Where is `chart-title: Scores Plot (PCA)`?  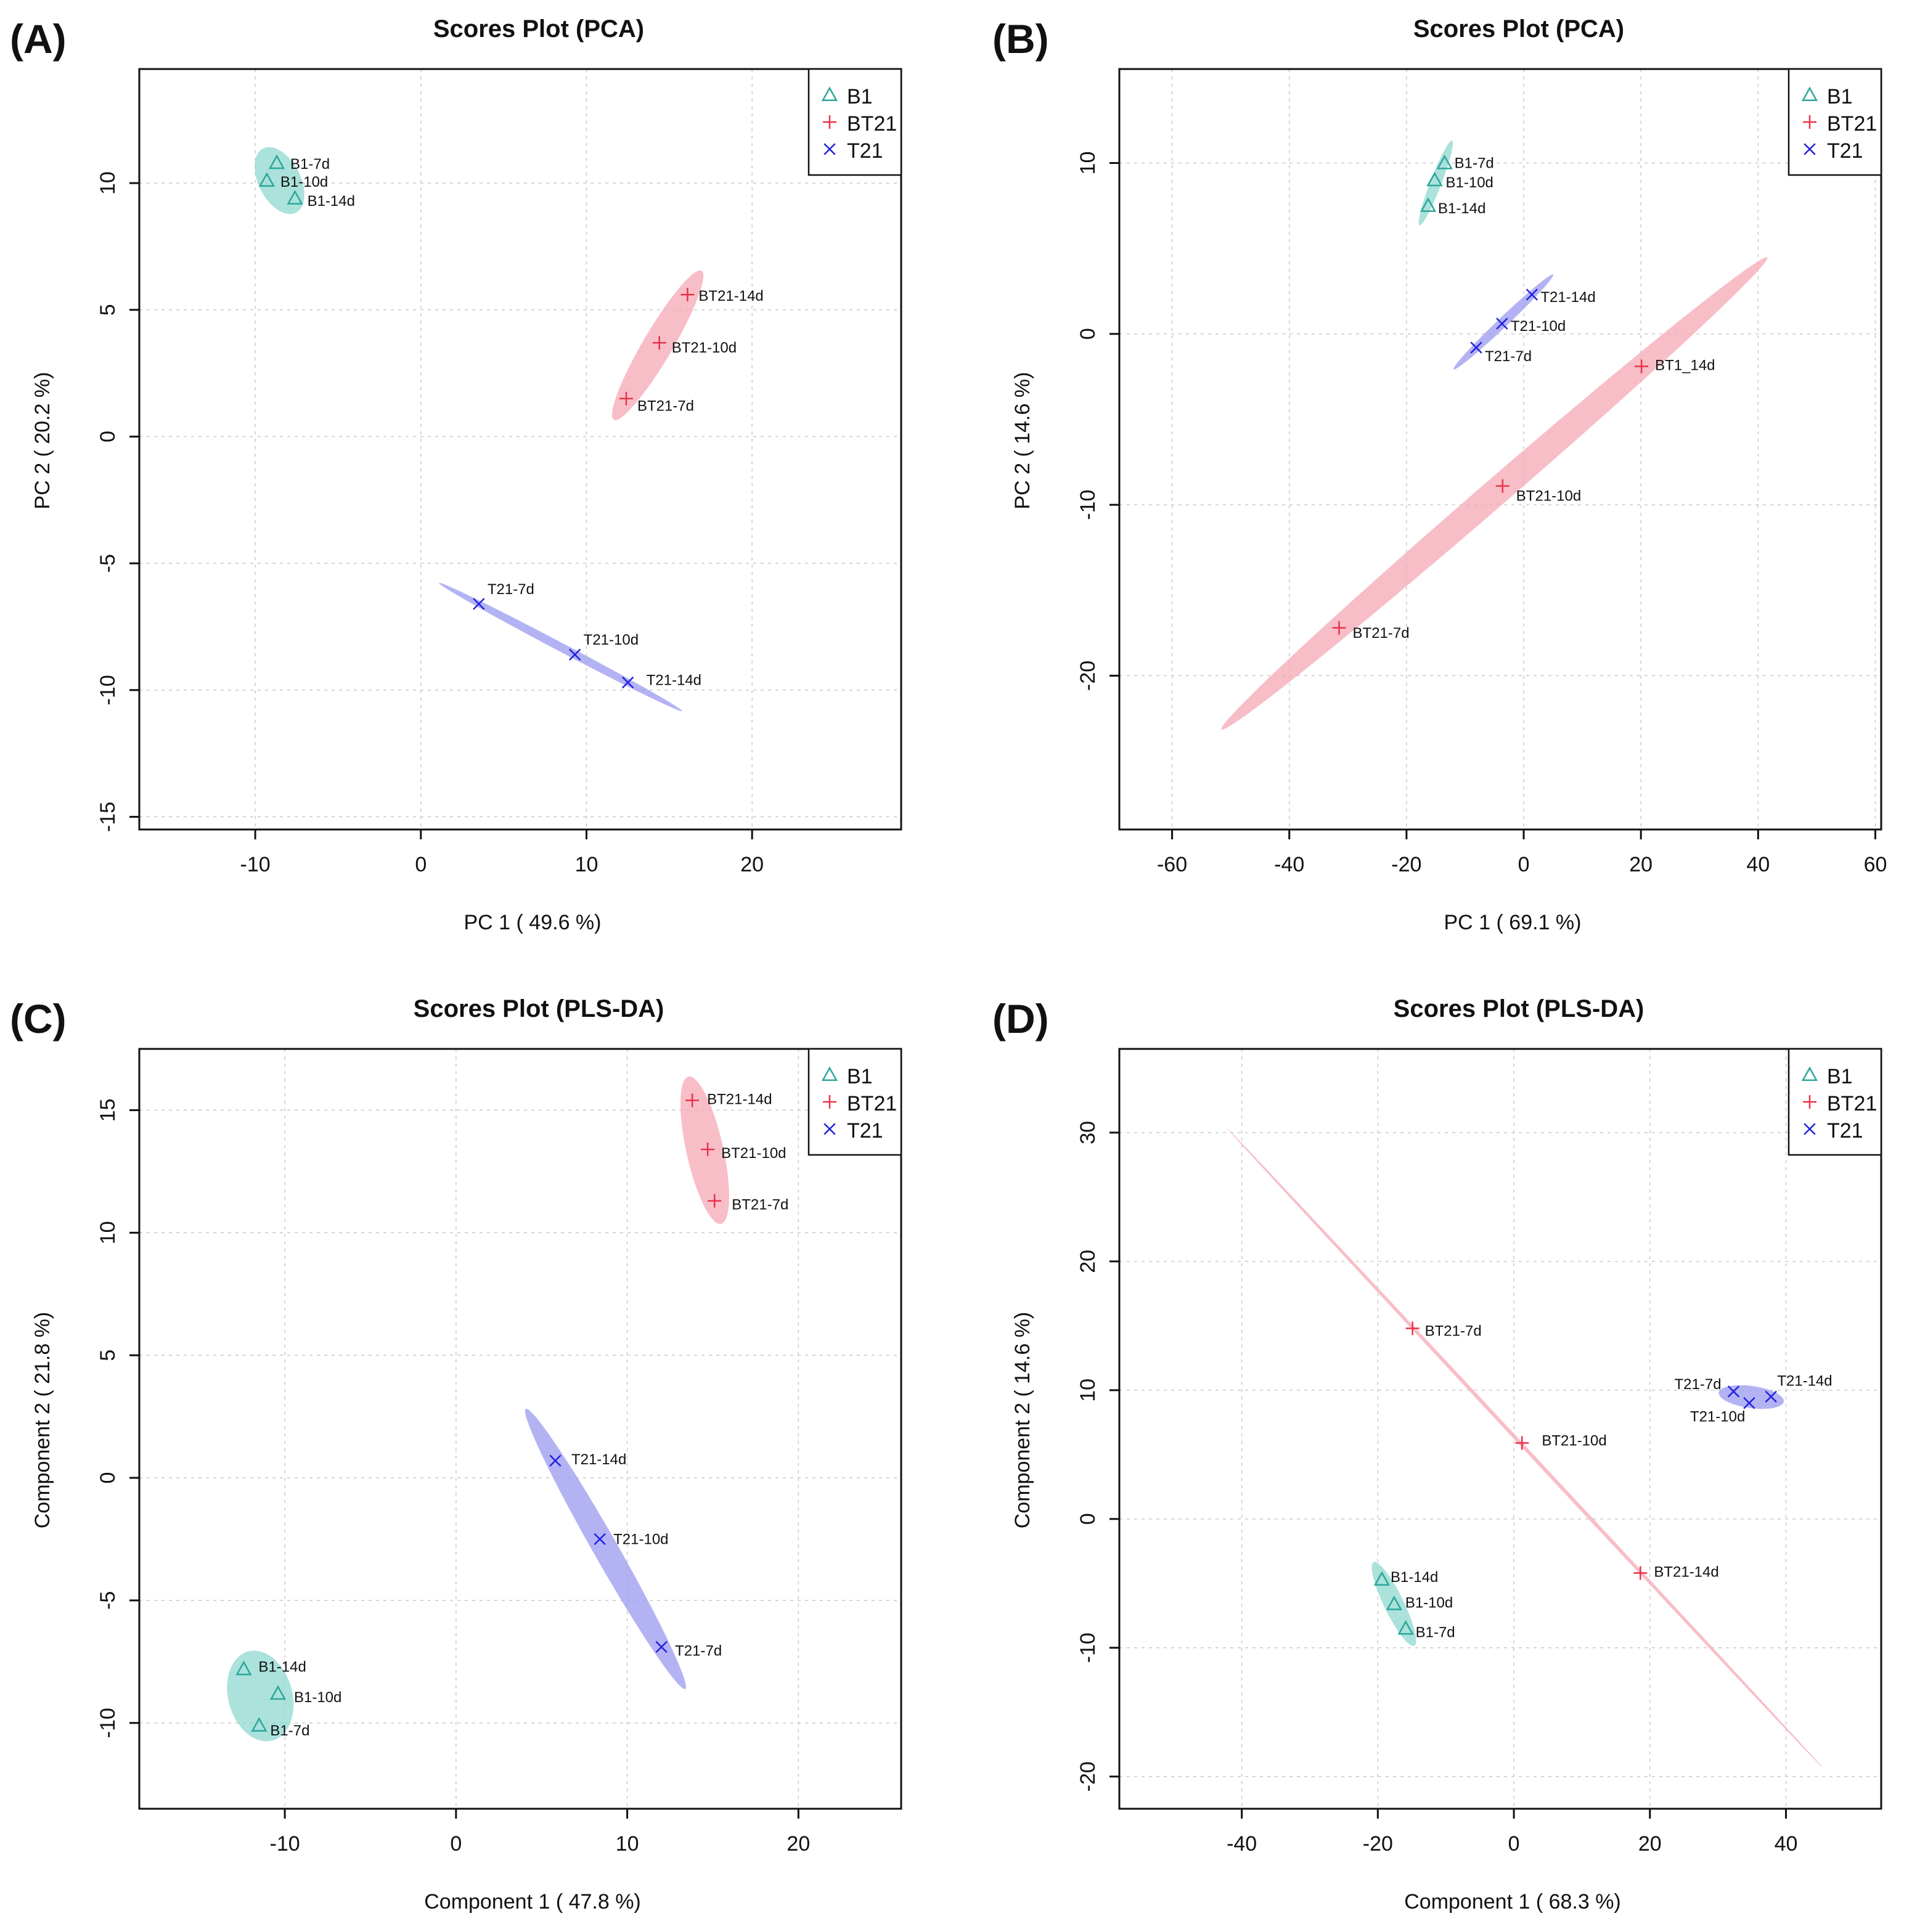 chart-title: Scores Plot (PCA) is located at coordinates (538, 29).